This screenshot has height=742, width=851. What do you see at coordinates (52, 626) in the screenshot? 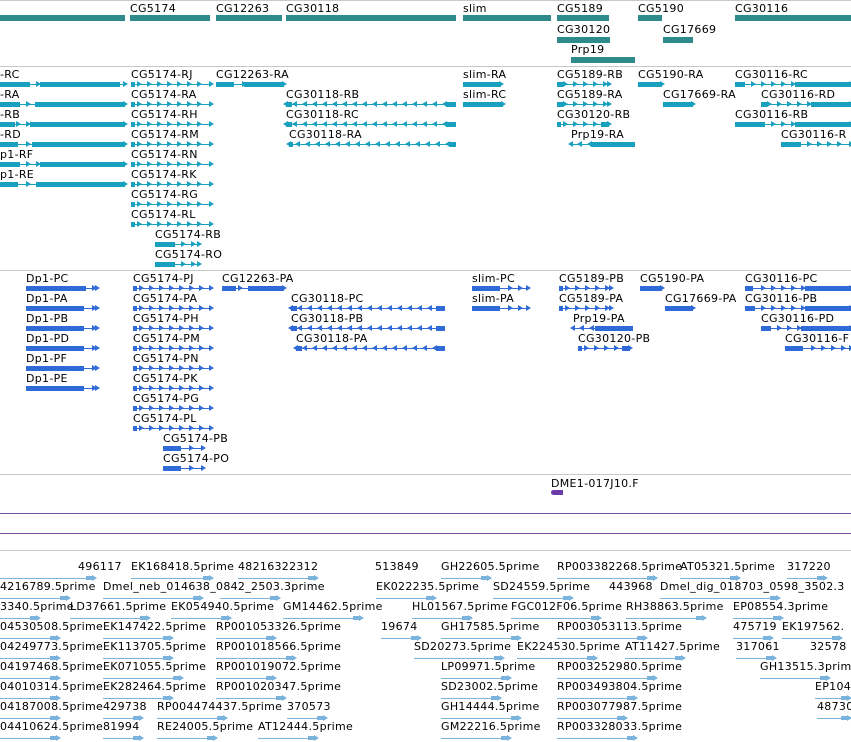
I see `cdna-read-label: 04530508.5prime` at bounding box center [52, 626].